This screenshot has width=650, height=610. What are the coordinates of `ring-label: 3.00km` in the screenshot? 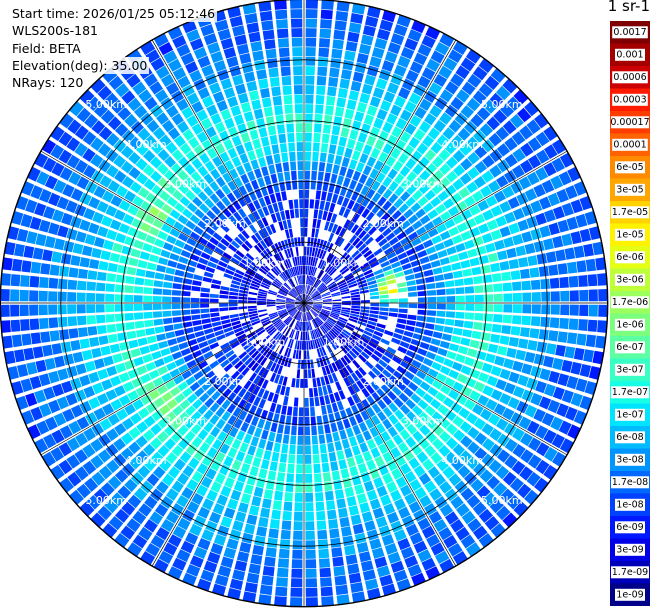 It's located at (423, 183).